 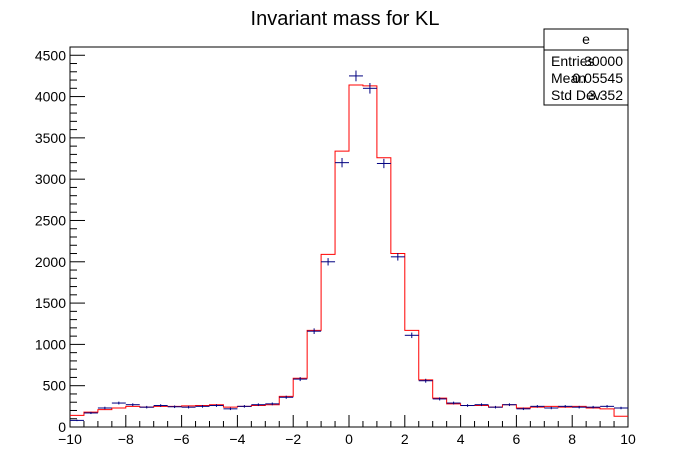 I want to click on y-tick-label: 1000, so click(x=50, y=344).